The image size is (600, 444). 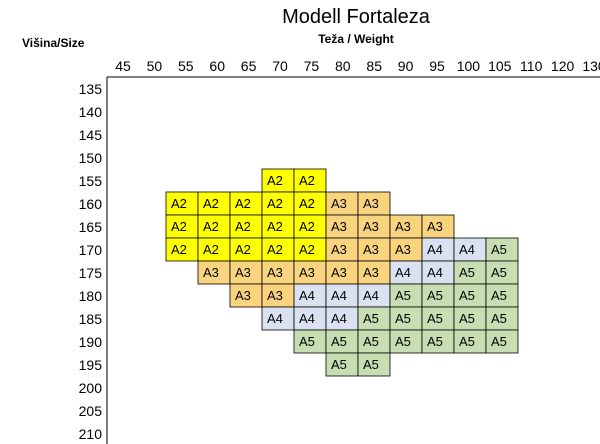 I want to click on x-tick-label: 130, so click(x=591, y=66).